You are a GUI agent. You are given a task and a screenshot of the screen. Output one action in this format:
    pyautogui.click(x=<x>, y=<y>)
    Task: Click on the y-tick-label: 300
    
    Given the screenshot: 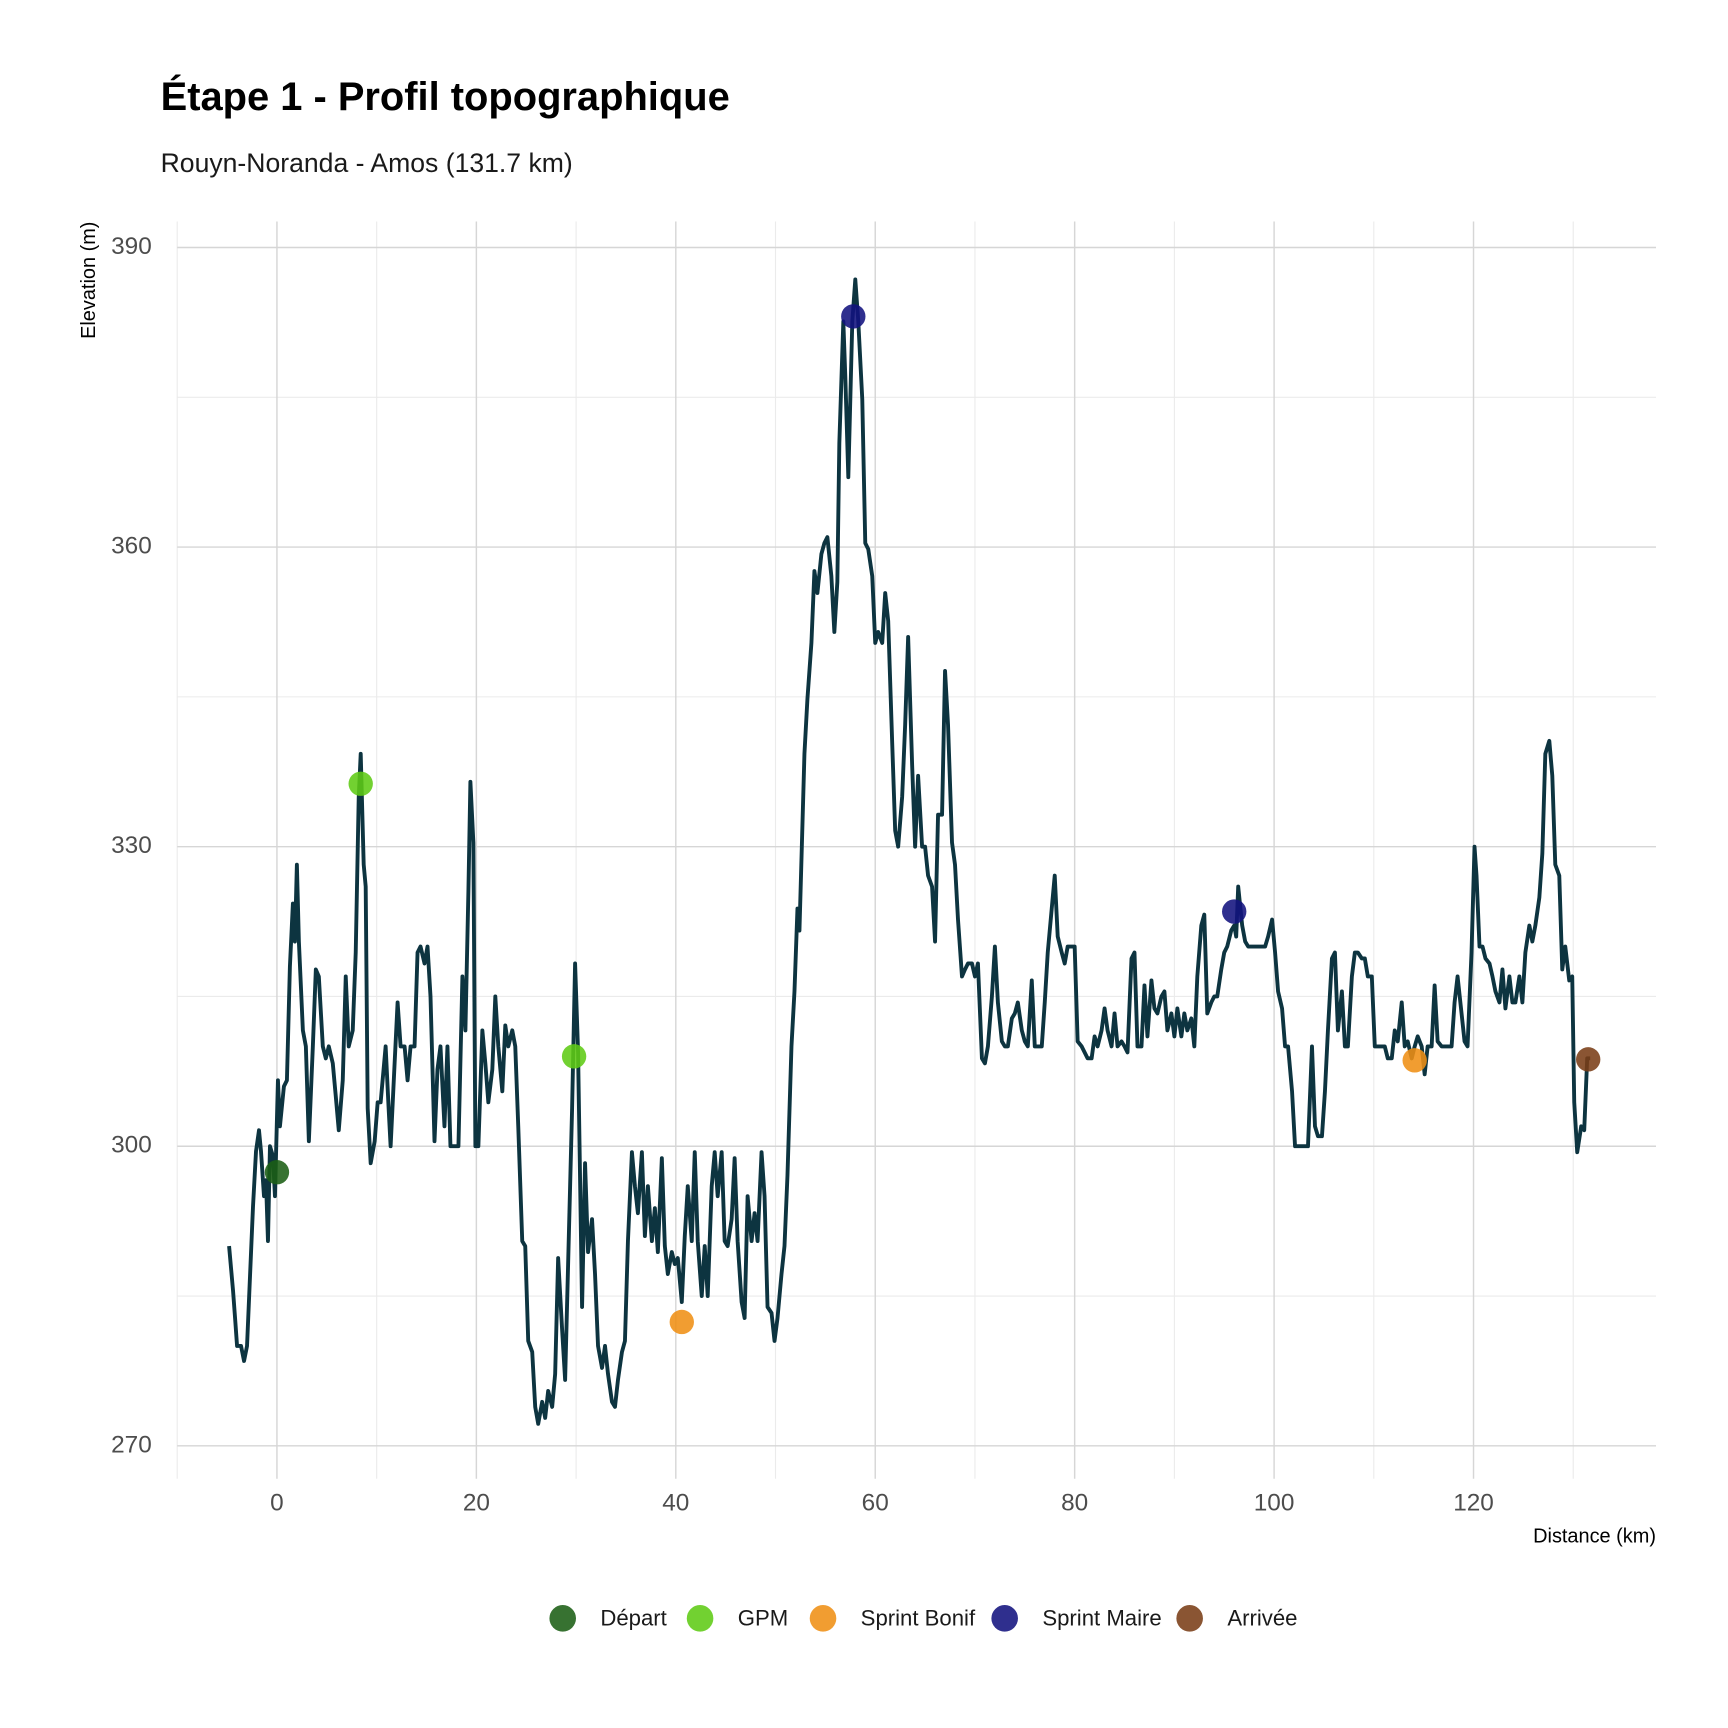 What is the action you would take?
    pyautogui.click(x=131, y=1145)
    